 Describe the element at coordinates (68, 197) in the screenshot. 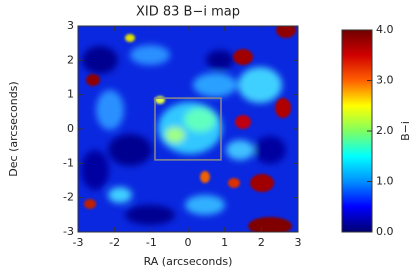

I see `y-tick-label: -2` at that location.